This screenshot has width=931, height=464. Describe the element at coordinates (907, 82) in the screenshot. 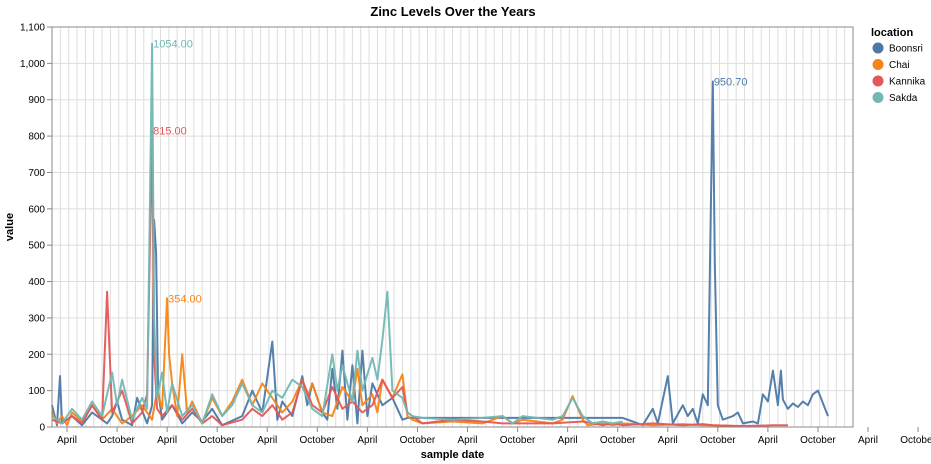

I see `legend-label-kannika: Kannika` at that location.